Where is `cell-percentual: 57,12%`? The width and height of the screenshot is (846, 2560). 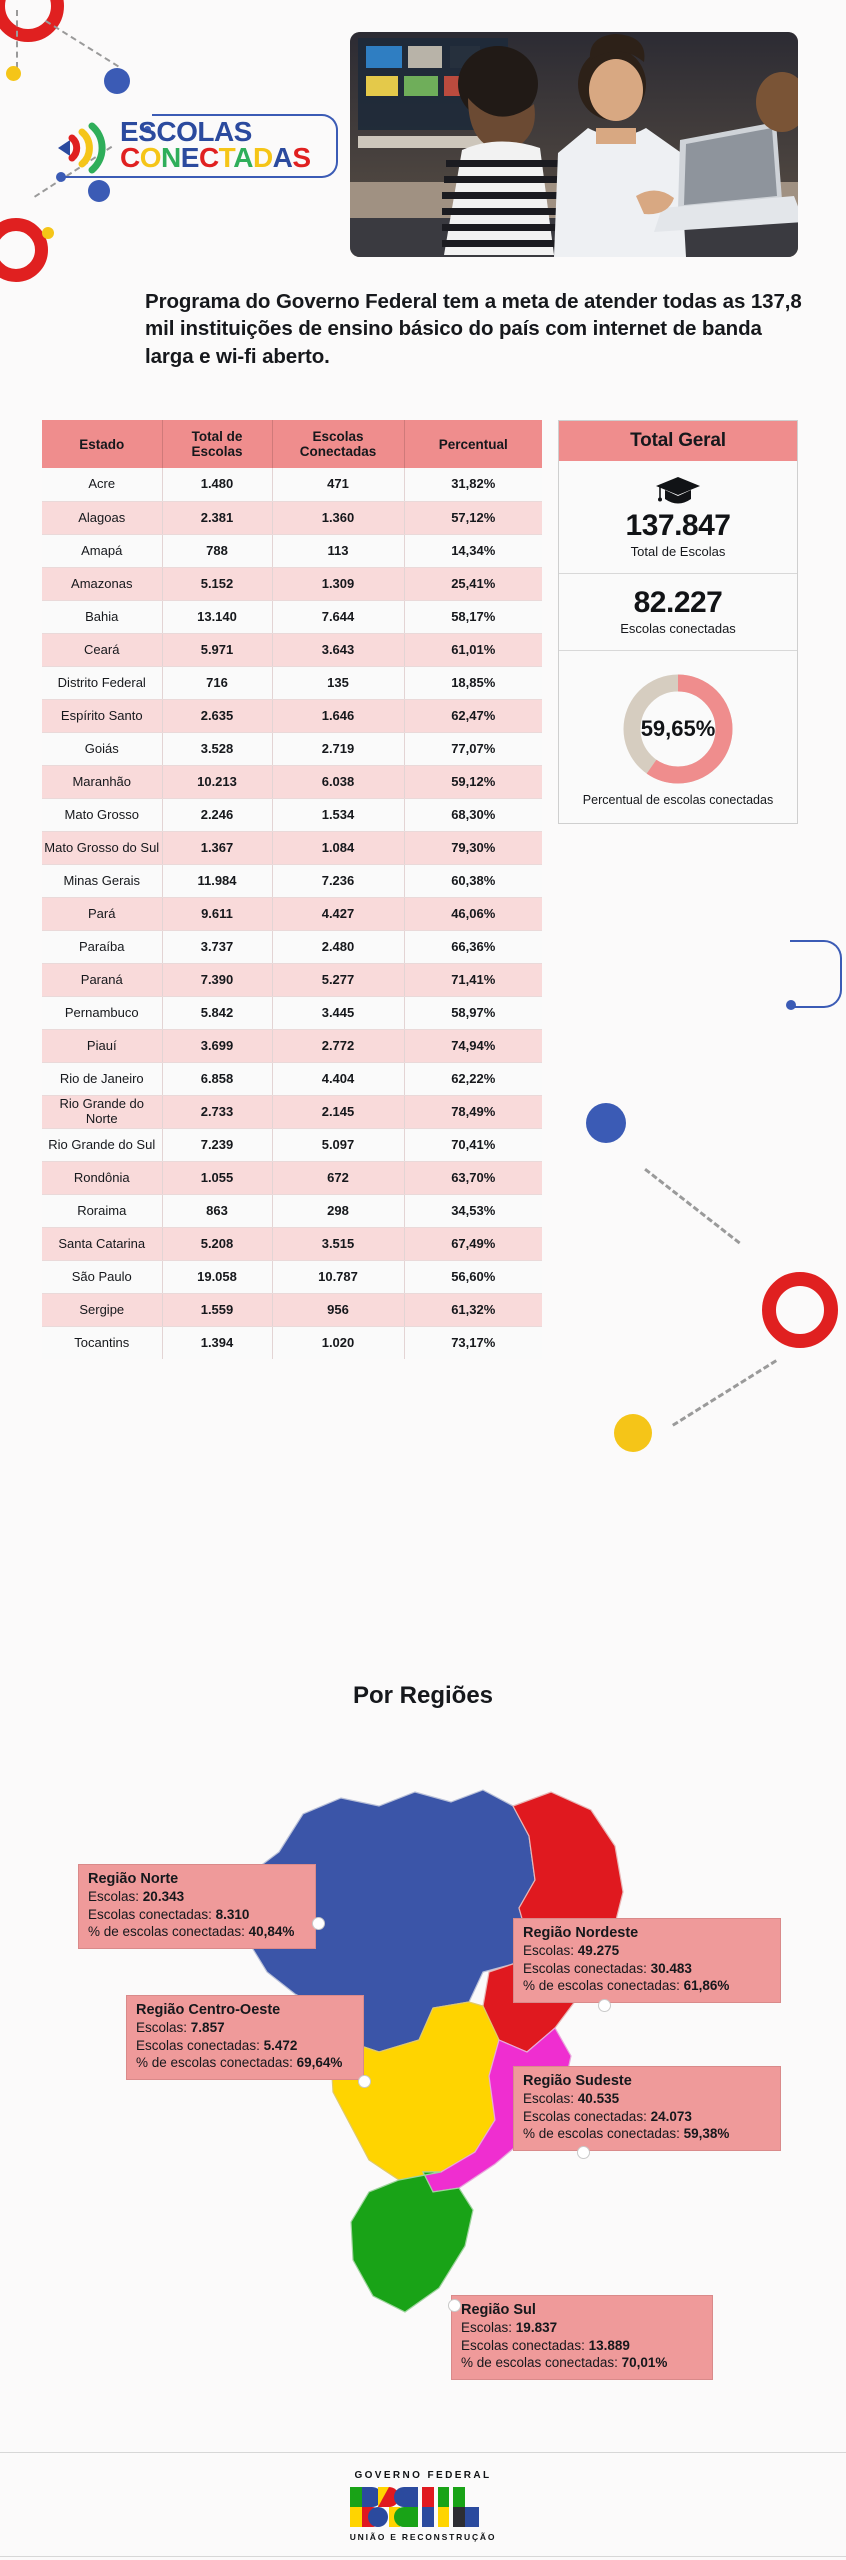 cell-percentual: 57,12% is located at coordinates (473, 518).